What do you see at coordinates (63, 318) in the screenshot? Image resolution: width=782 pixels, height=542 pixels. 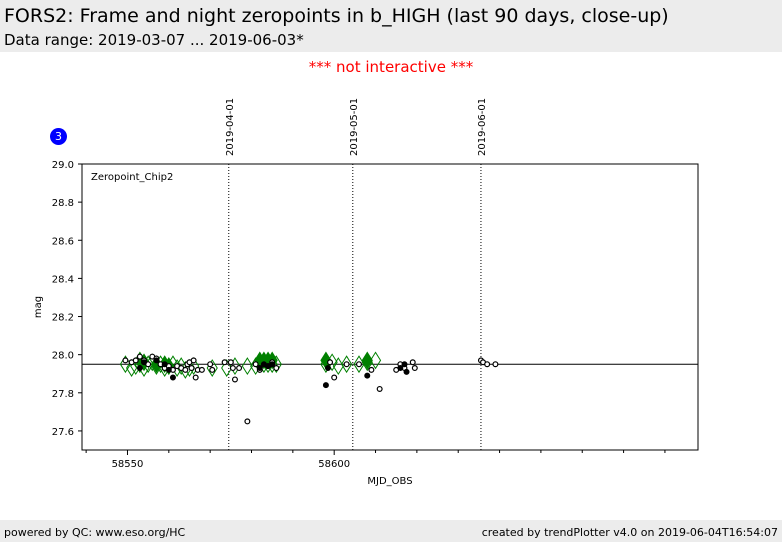 I see `y-tick-label: 28.2` at bounding box center [63, 318].